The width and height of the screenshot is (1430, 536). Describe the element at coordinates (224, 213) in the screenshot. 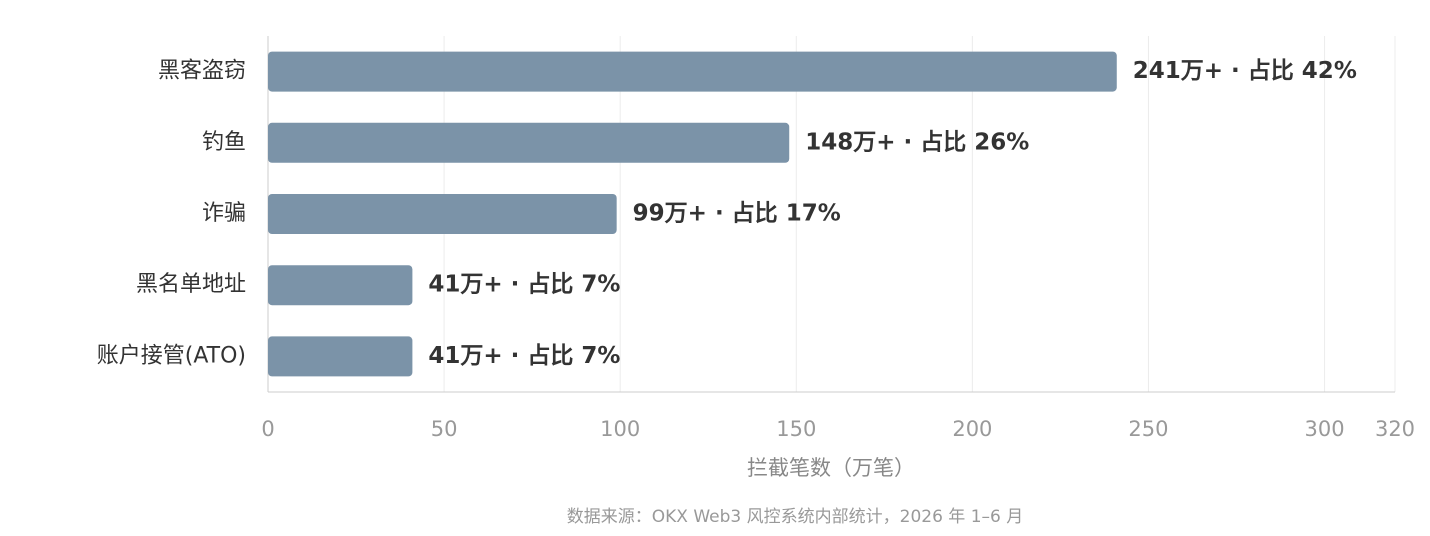

I see `y-tick-label: 诈骗` at that location.